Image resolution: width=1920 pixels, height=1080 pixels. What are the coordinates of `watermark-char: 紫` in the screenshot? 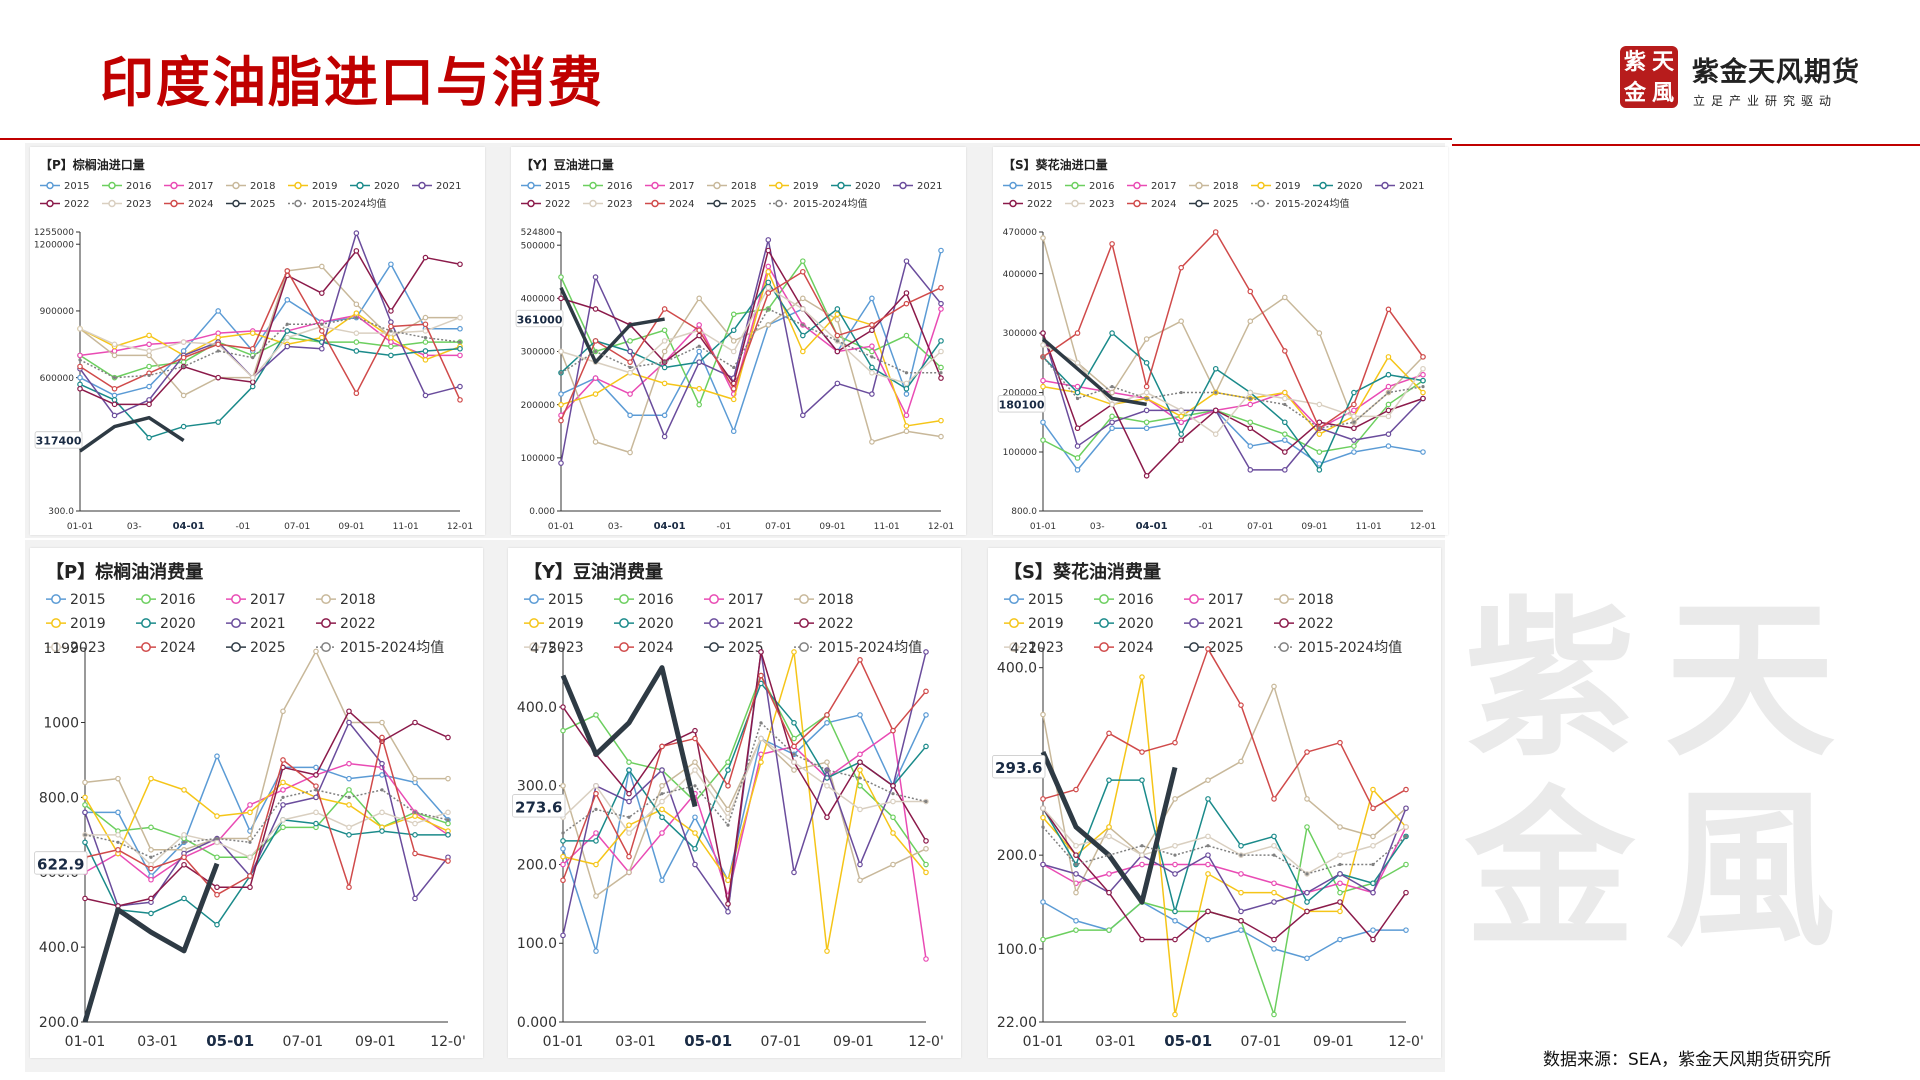 It's located at (1549, 680).